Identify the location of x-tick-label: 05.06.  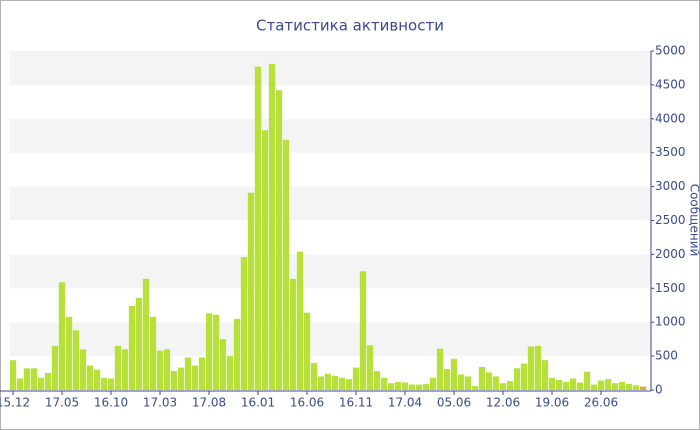
(454, 403).